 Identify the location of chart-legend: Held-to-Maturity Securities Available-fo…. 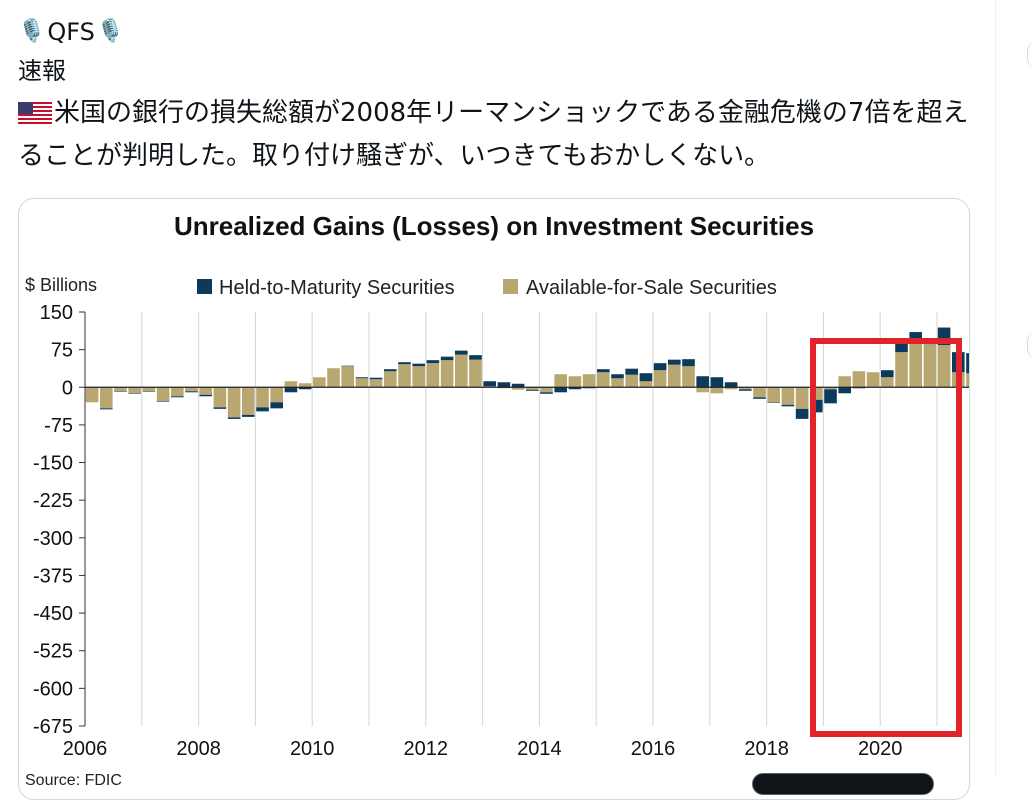
(487, 288).